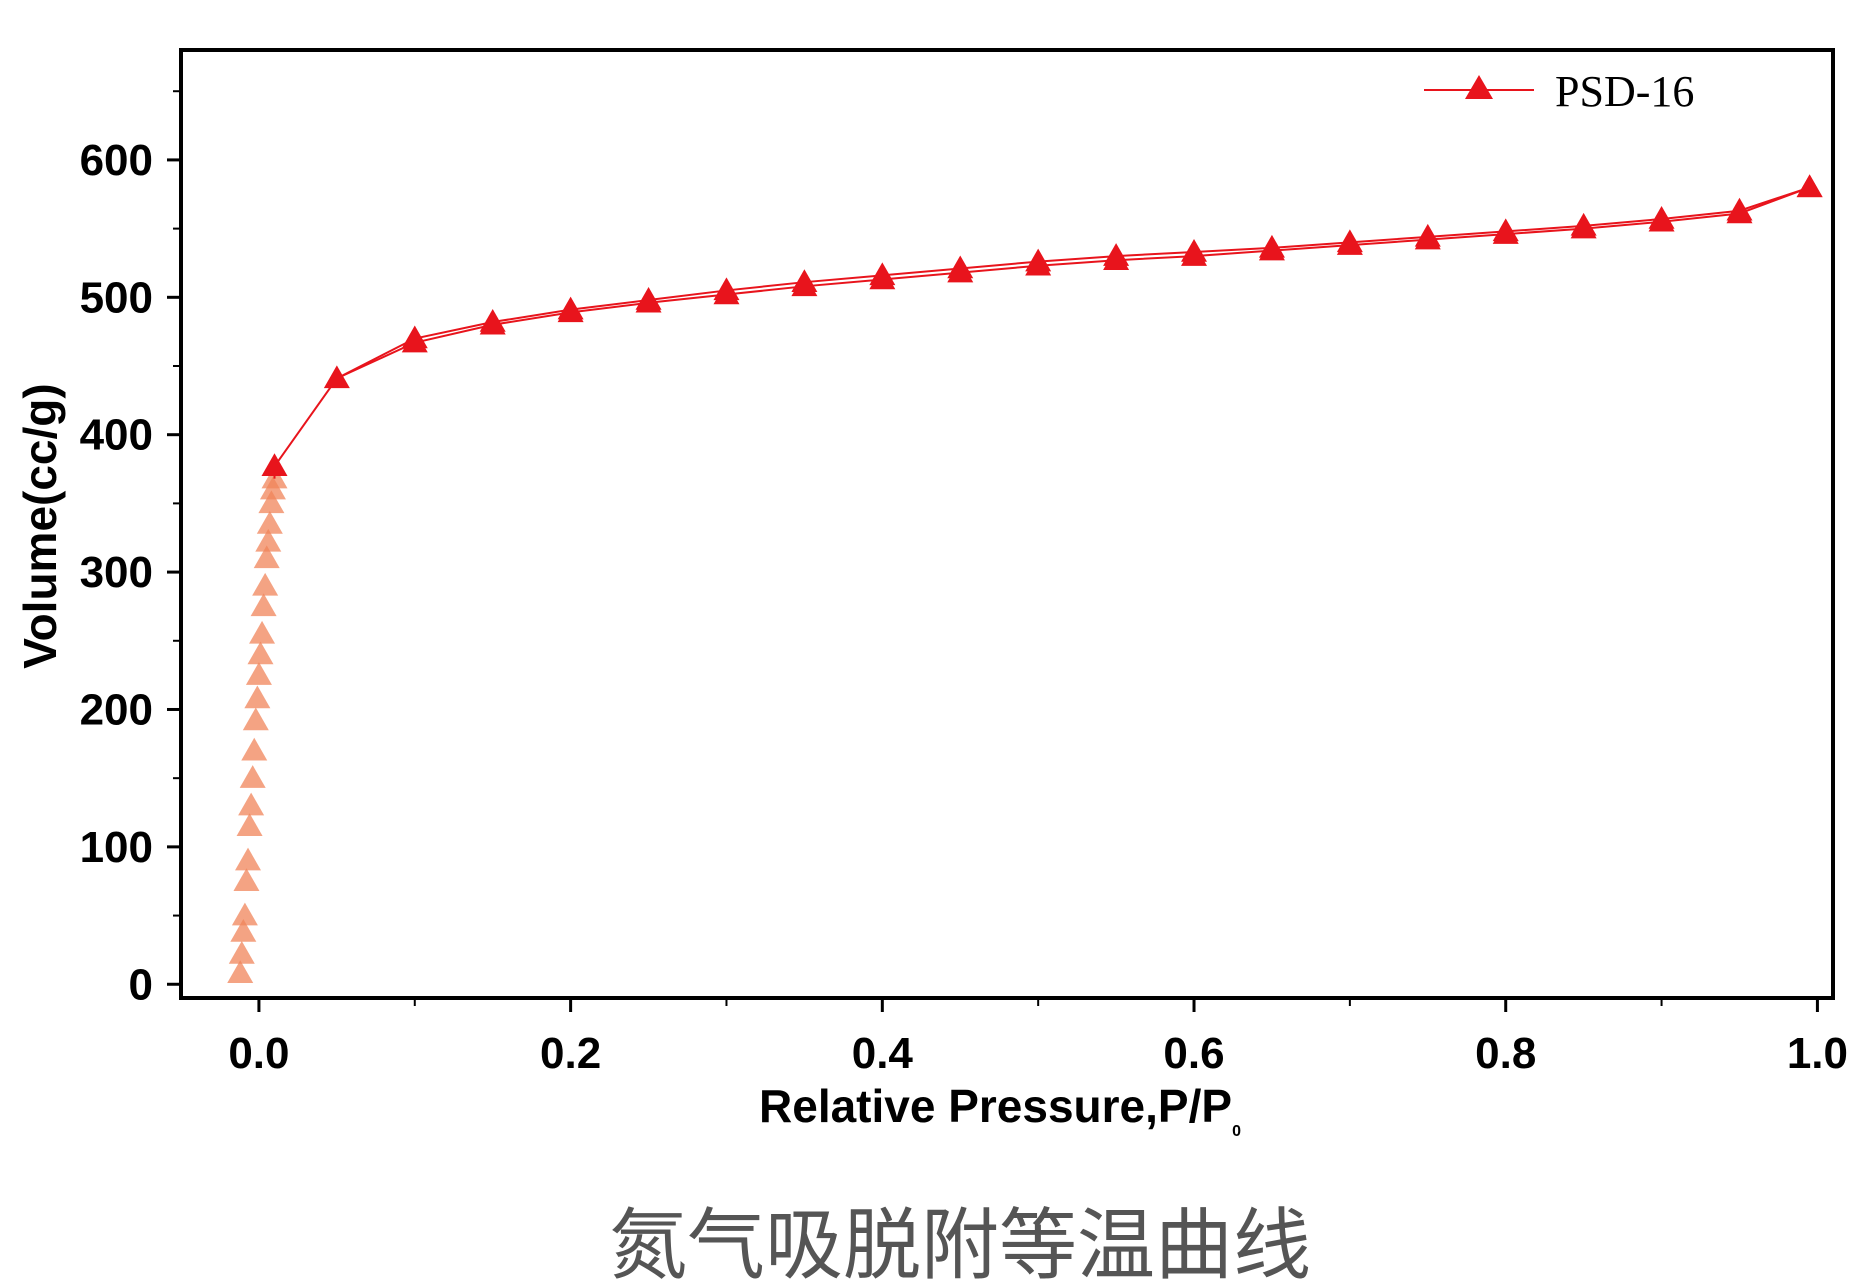  I want to click on chart-caption: 氮气吸脱附等温曲线, so click(960, 1240).